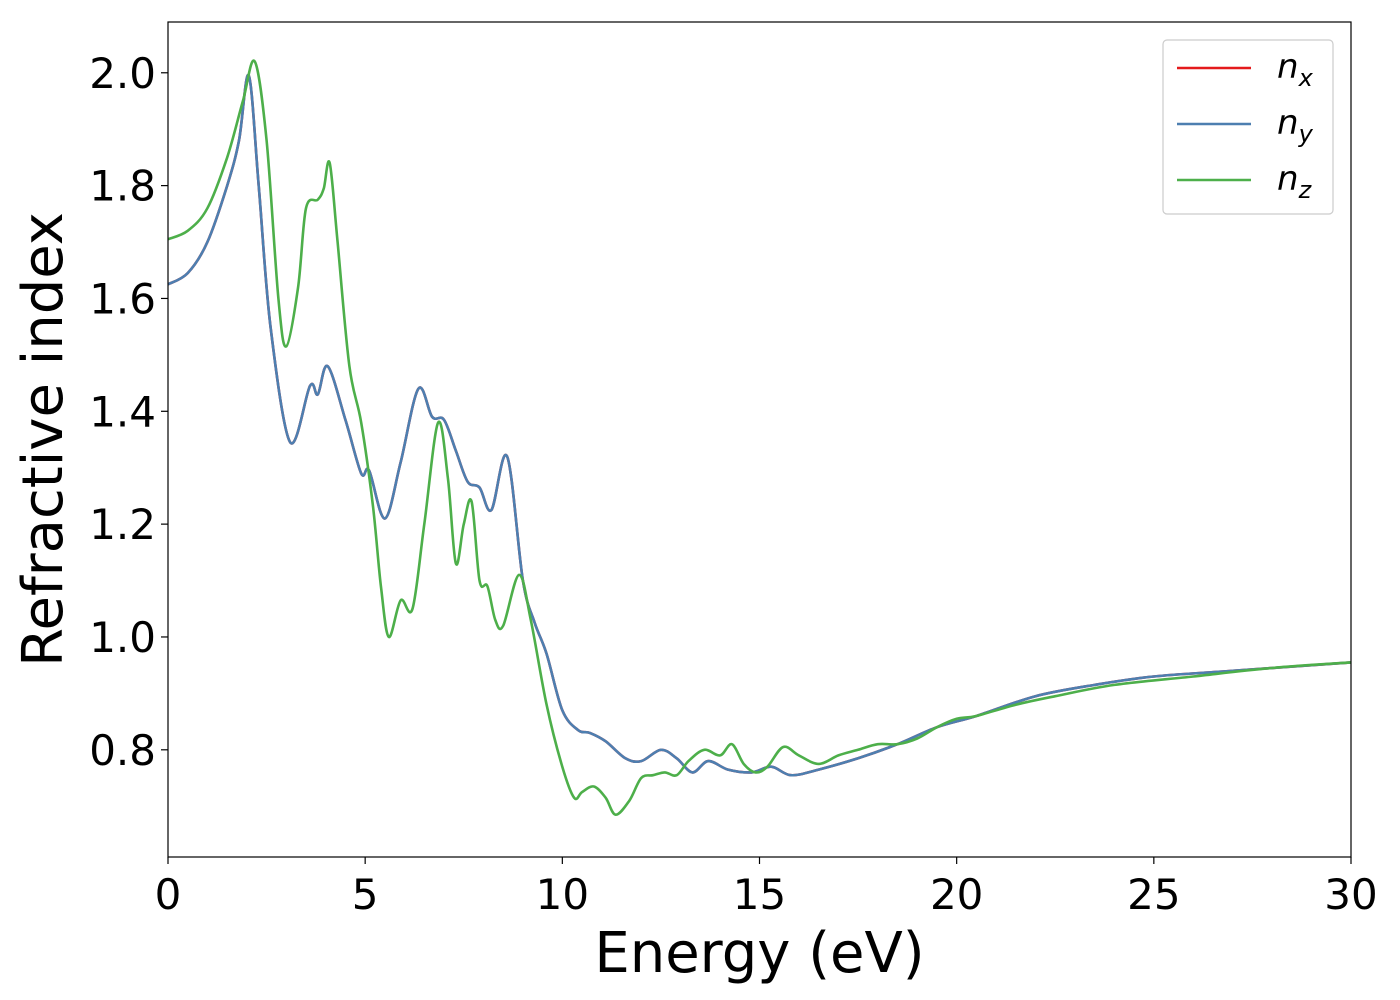  I want to click on y-tick-label: 1.6, so click(122, 298).